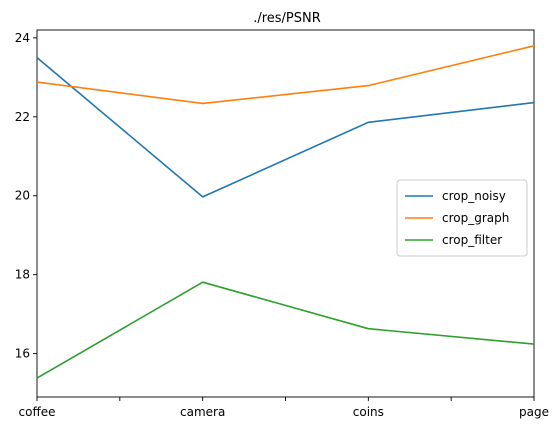 This screenshot has height=433, width=560. I want to click on y-tick-label: 22, so click(22, 117).